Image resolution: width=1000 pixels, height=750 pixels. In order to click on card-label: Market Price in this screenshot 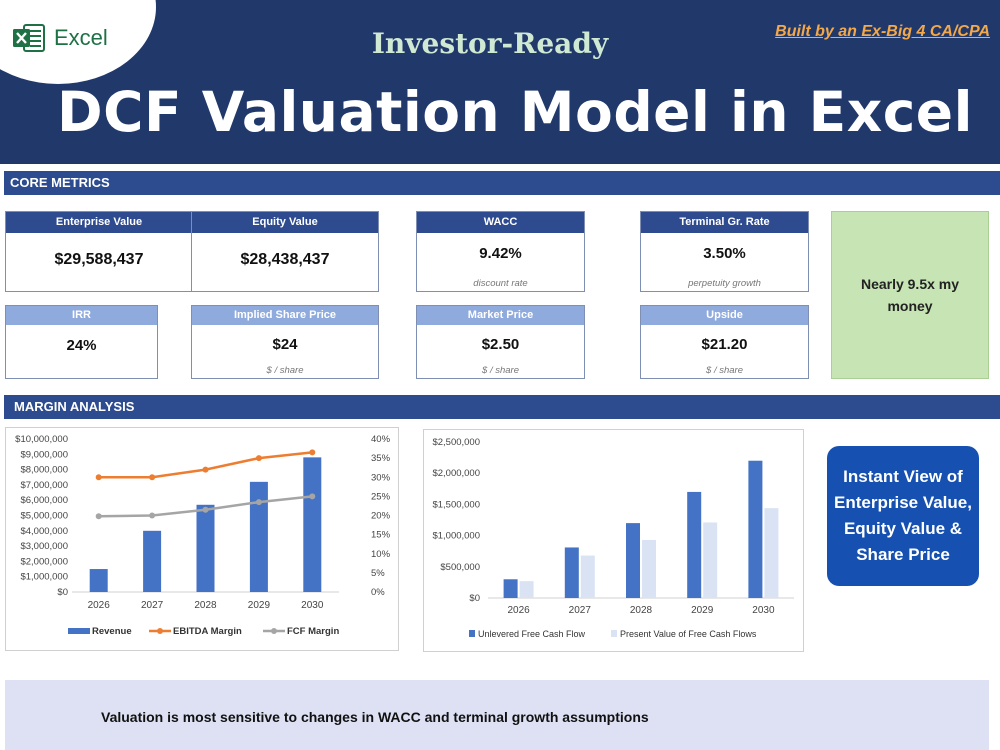, I will do `click(500, 315)`.